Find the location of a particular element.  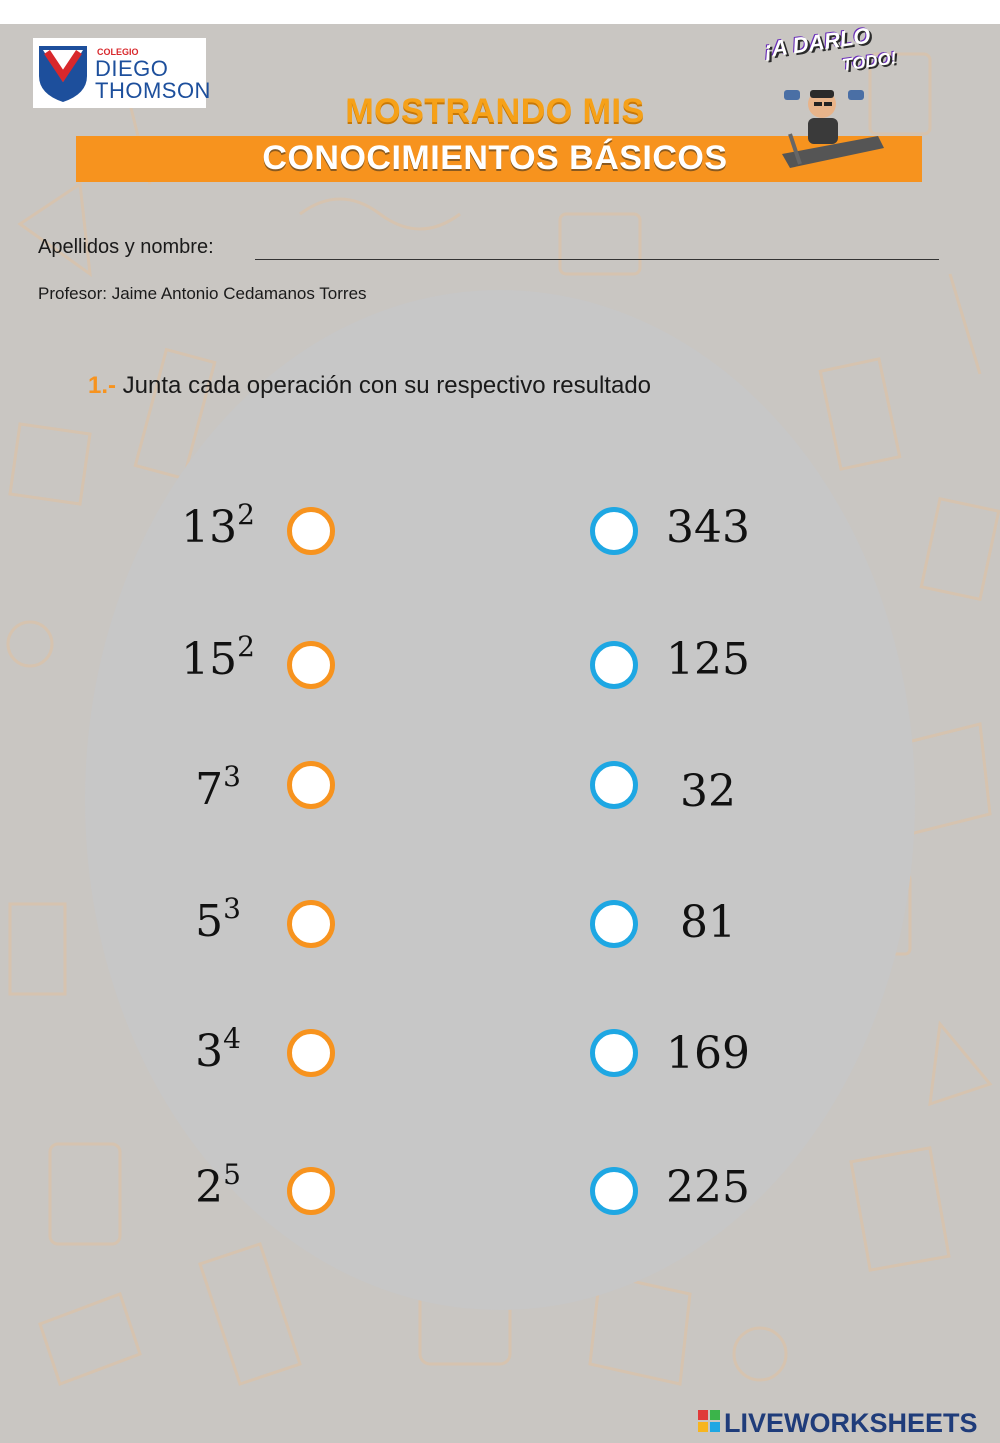

operation-item: 132 is located at coordinates (218, 525).